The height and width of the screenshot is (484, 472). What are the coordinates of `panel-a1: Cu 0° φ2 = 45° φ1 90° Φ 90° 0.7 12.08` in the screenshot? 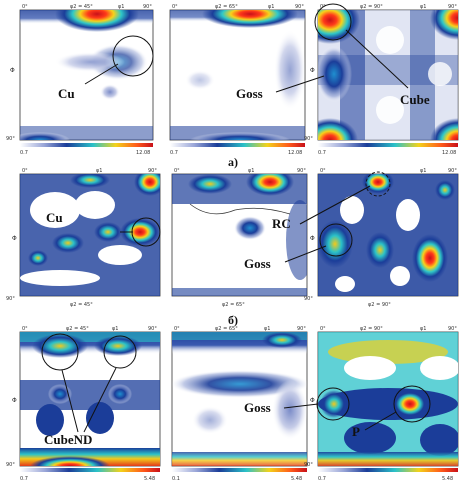 It's located at (80, 80).